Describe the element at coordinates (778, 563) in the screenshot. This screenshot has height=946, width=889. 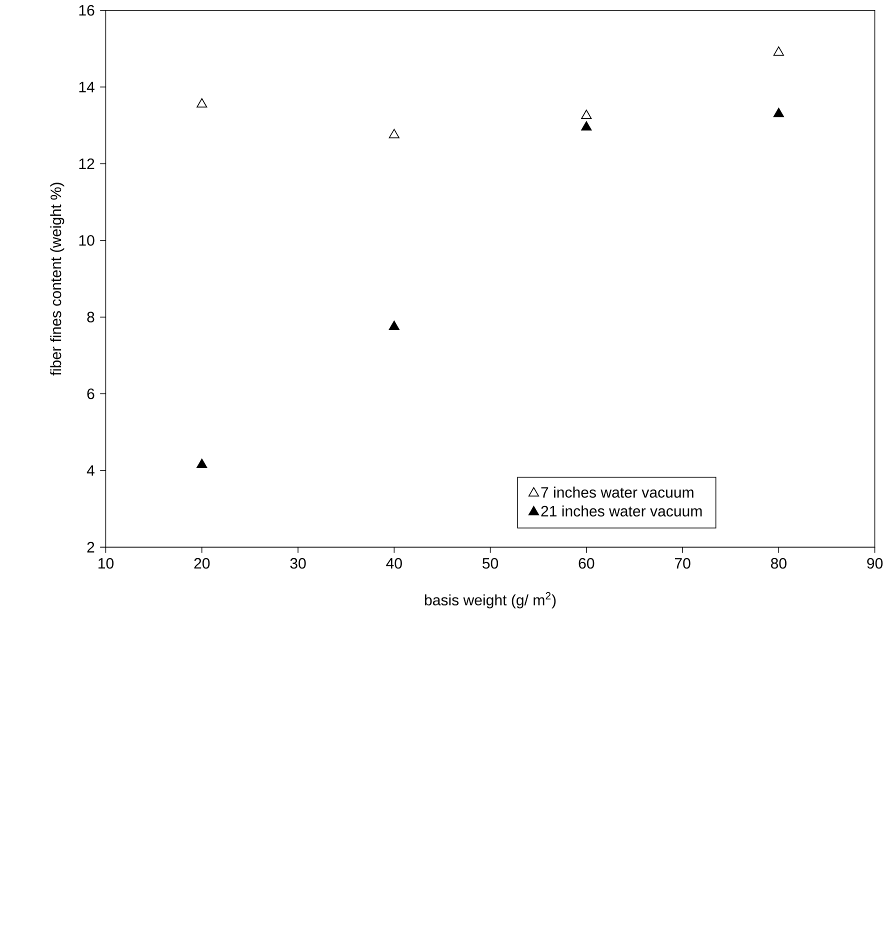
I see `x-tick-label: 80` at that location.